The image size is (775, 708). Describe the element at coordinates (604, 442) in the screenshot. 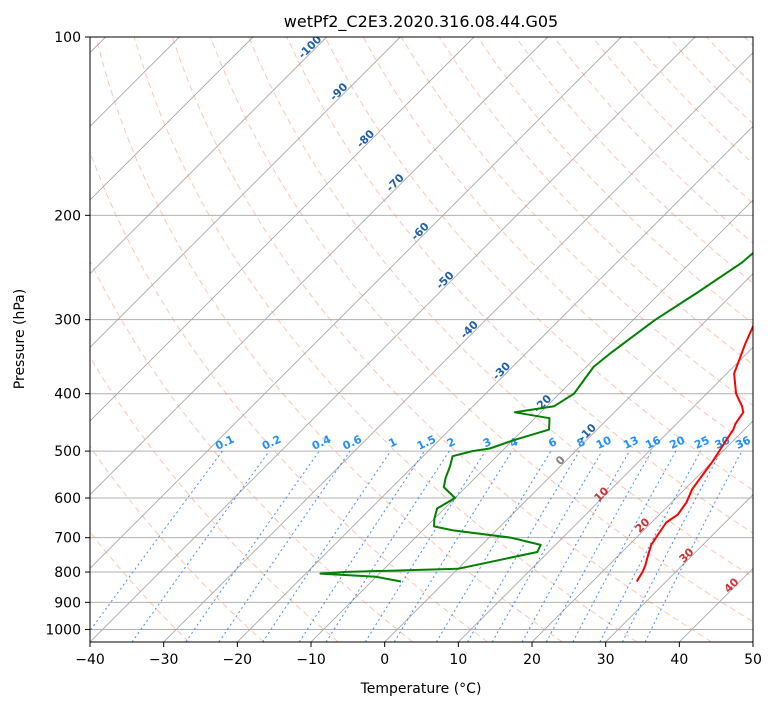

I see `mixing-ratio-label: 10` at that location.